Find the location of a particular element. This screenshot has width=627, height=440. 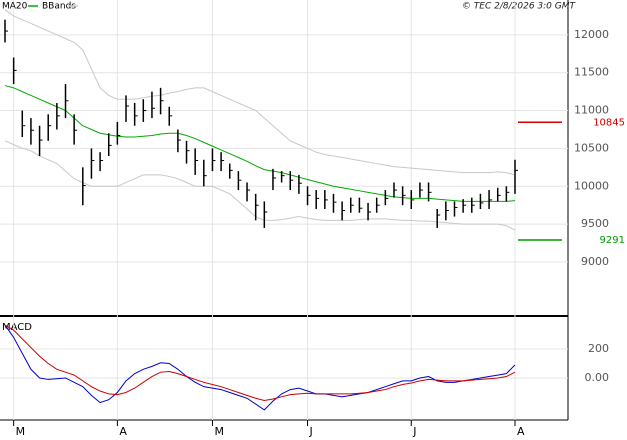

y-tick-label: 0.00 is located at coordinates (597, 377).